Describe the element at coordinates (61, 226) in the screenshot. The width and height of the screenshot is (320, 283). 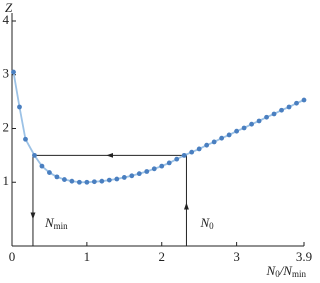
I see `marker-label-sub: min` at that location.